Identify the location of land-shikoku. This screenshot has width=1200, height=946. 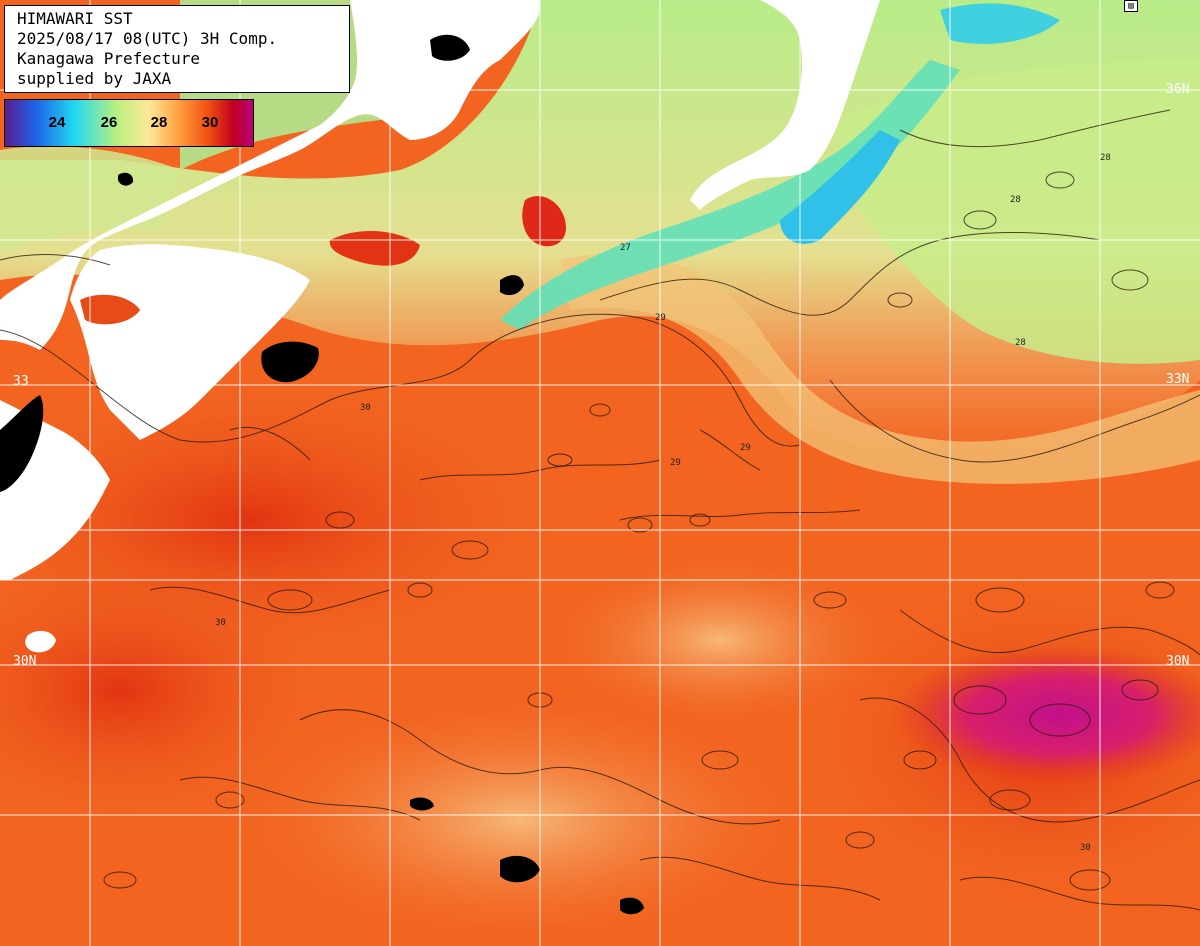
(190, 342).